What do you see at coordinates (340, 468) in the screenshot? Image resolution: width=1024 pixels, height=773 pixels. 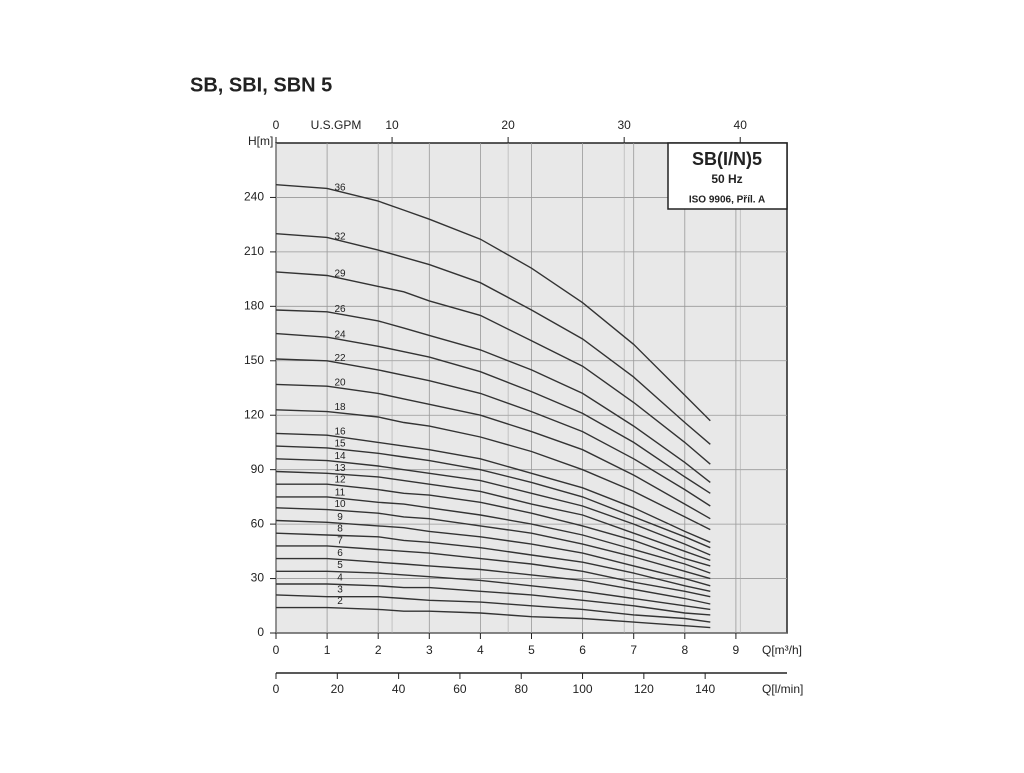 I see `curve-label: 13` at bounding box center [340, 468].